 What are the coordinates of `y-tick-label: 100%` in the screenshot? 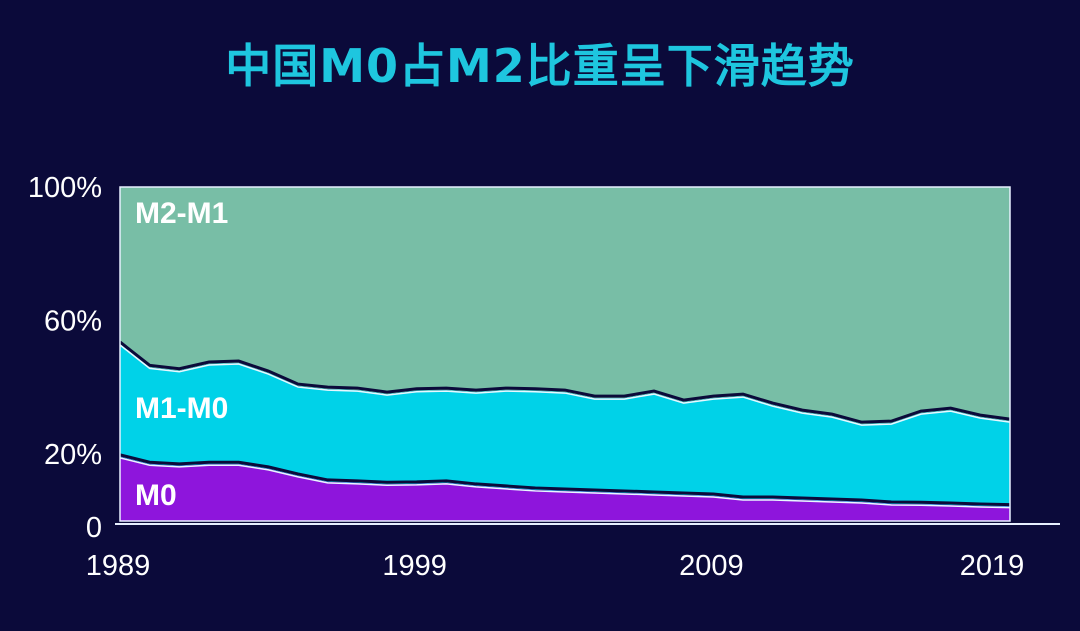 It's located at (65, 188).